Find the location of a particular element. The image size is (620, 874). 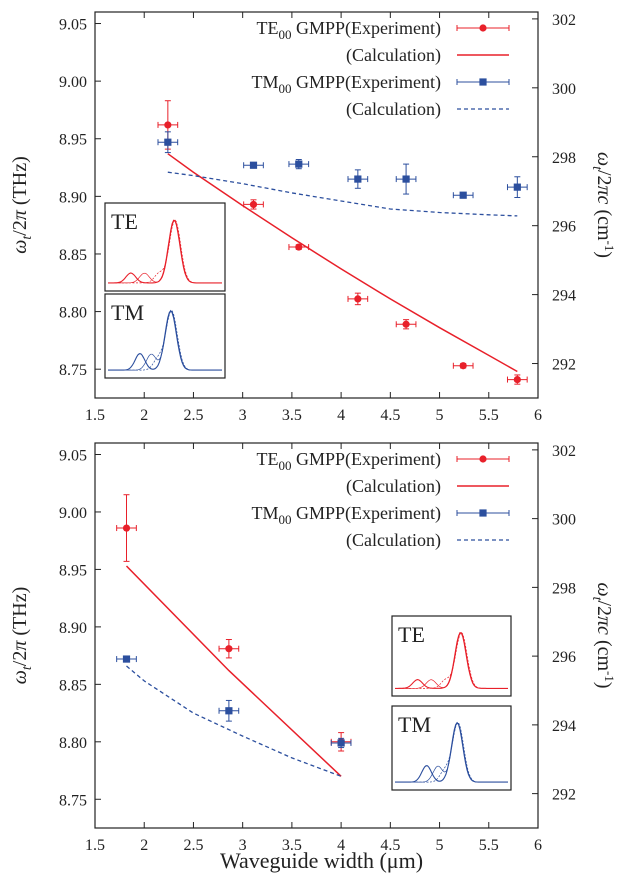

inset-label: TE is located at coordinates (124, 221).